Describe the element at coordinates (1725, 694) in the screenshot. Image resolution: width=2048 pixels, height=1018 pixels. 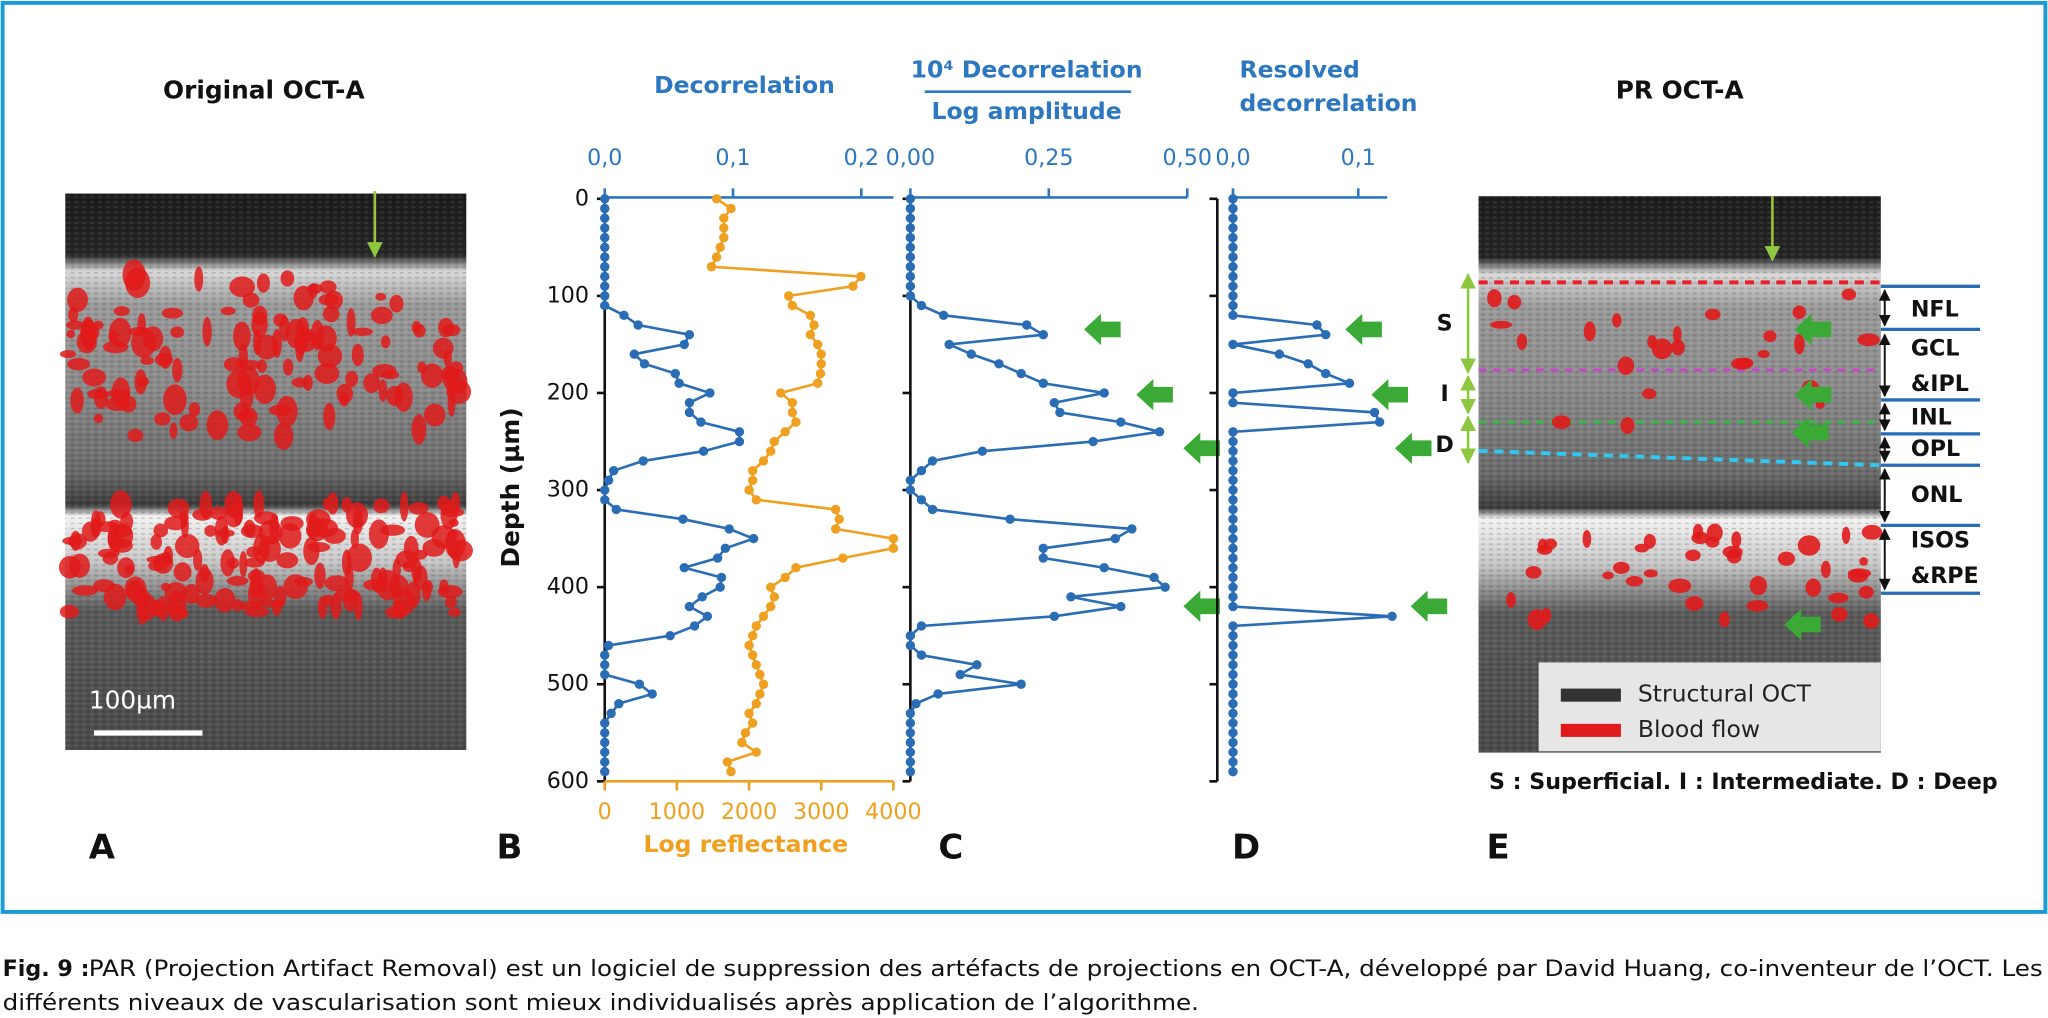
I see `legend-label: Structural OCT` at that location.